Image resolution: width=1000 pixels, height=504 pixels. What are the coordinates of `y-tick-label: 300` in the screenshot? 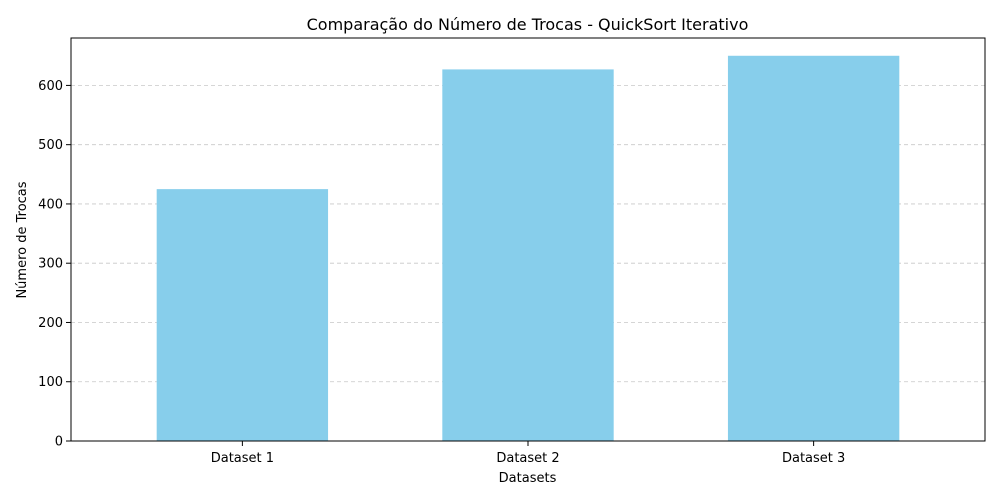 It's located at (50, 264).